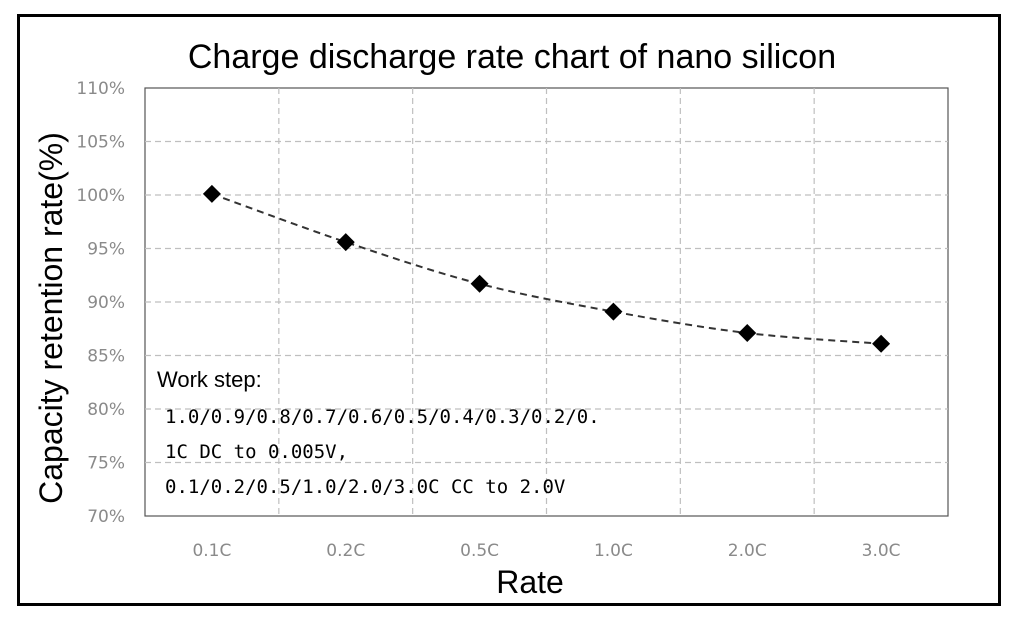 The height and width of the screenshot is (624, 1024). What do you see at coordinates (106, 464) in the screenshot?
I see `y-tick-label: 75%` at bounding box center [106, 464].